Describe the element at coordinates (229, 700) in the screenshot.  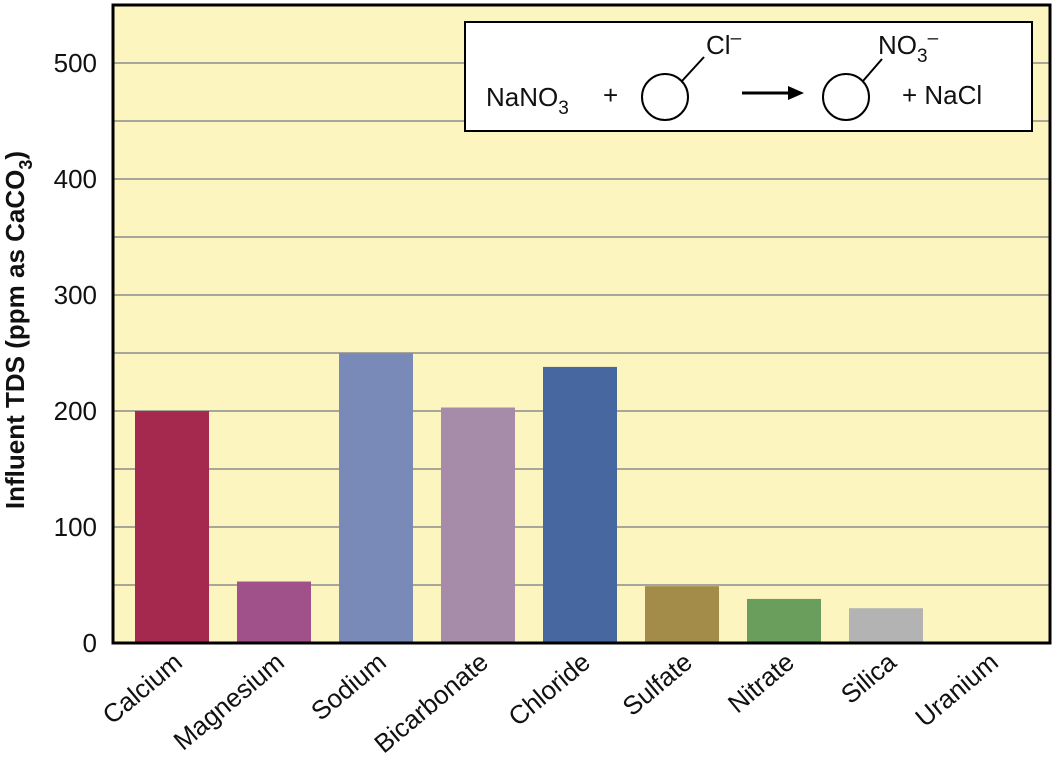
I see `x-tick-label: Magnesium` at that location.